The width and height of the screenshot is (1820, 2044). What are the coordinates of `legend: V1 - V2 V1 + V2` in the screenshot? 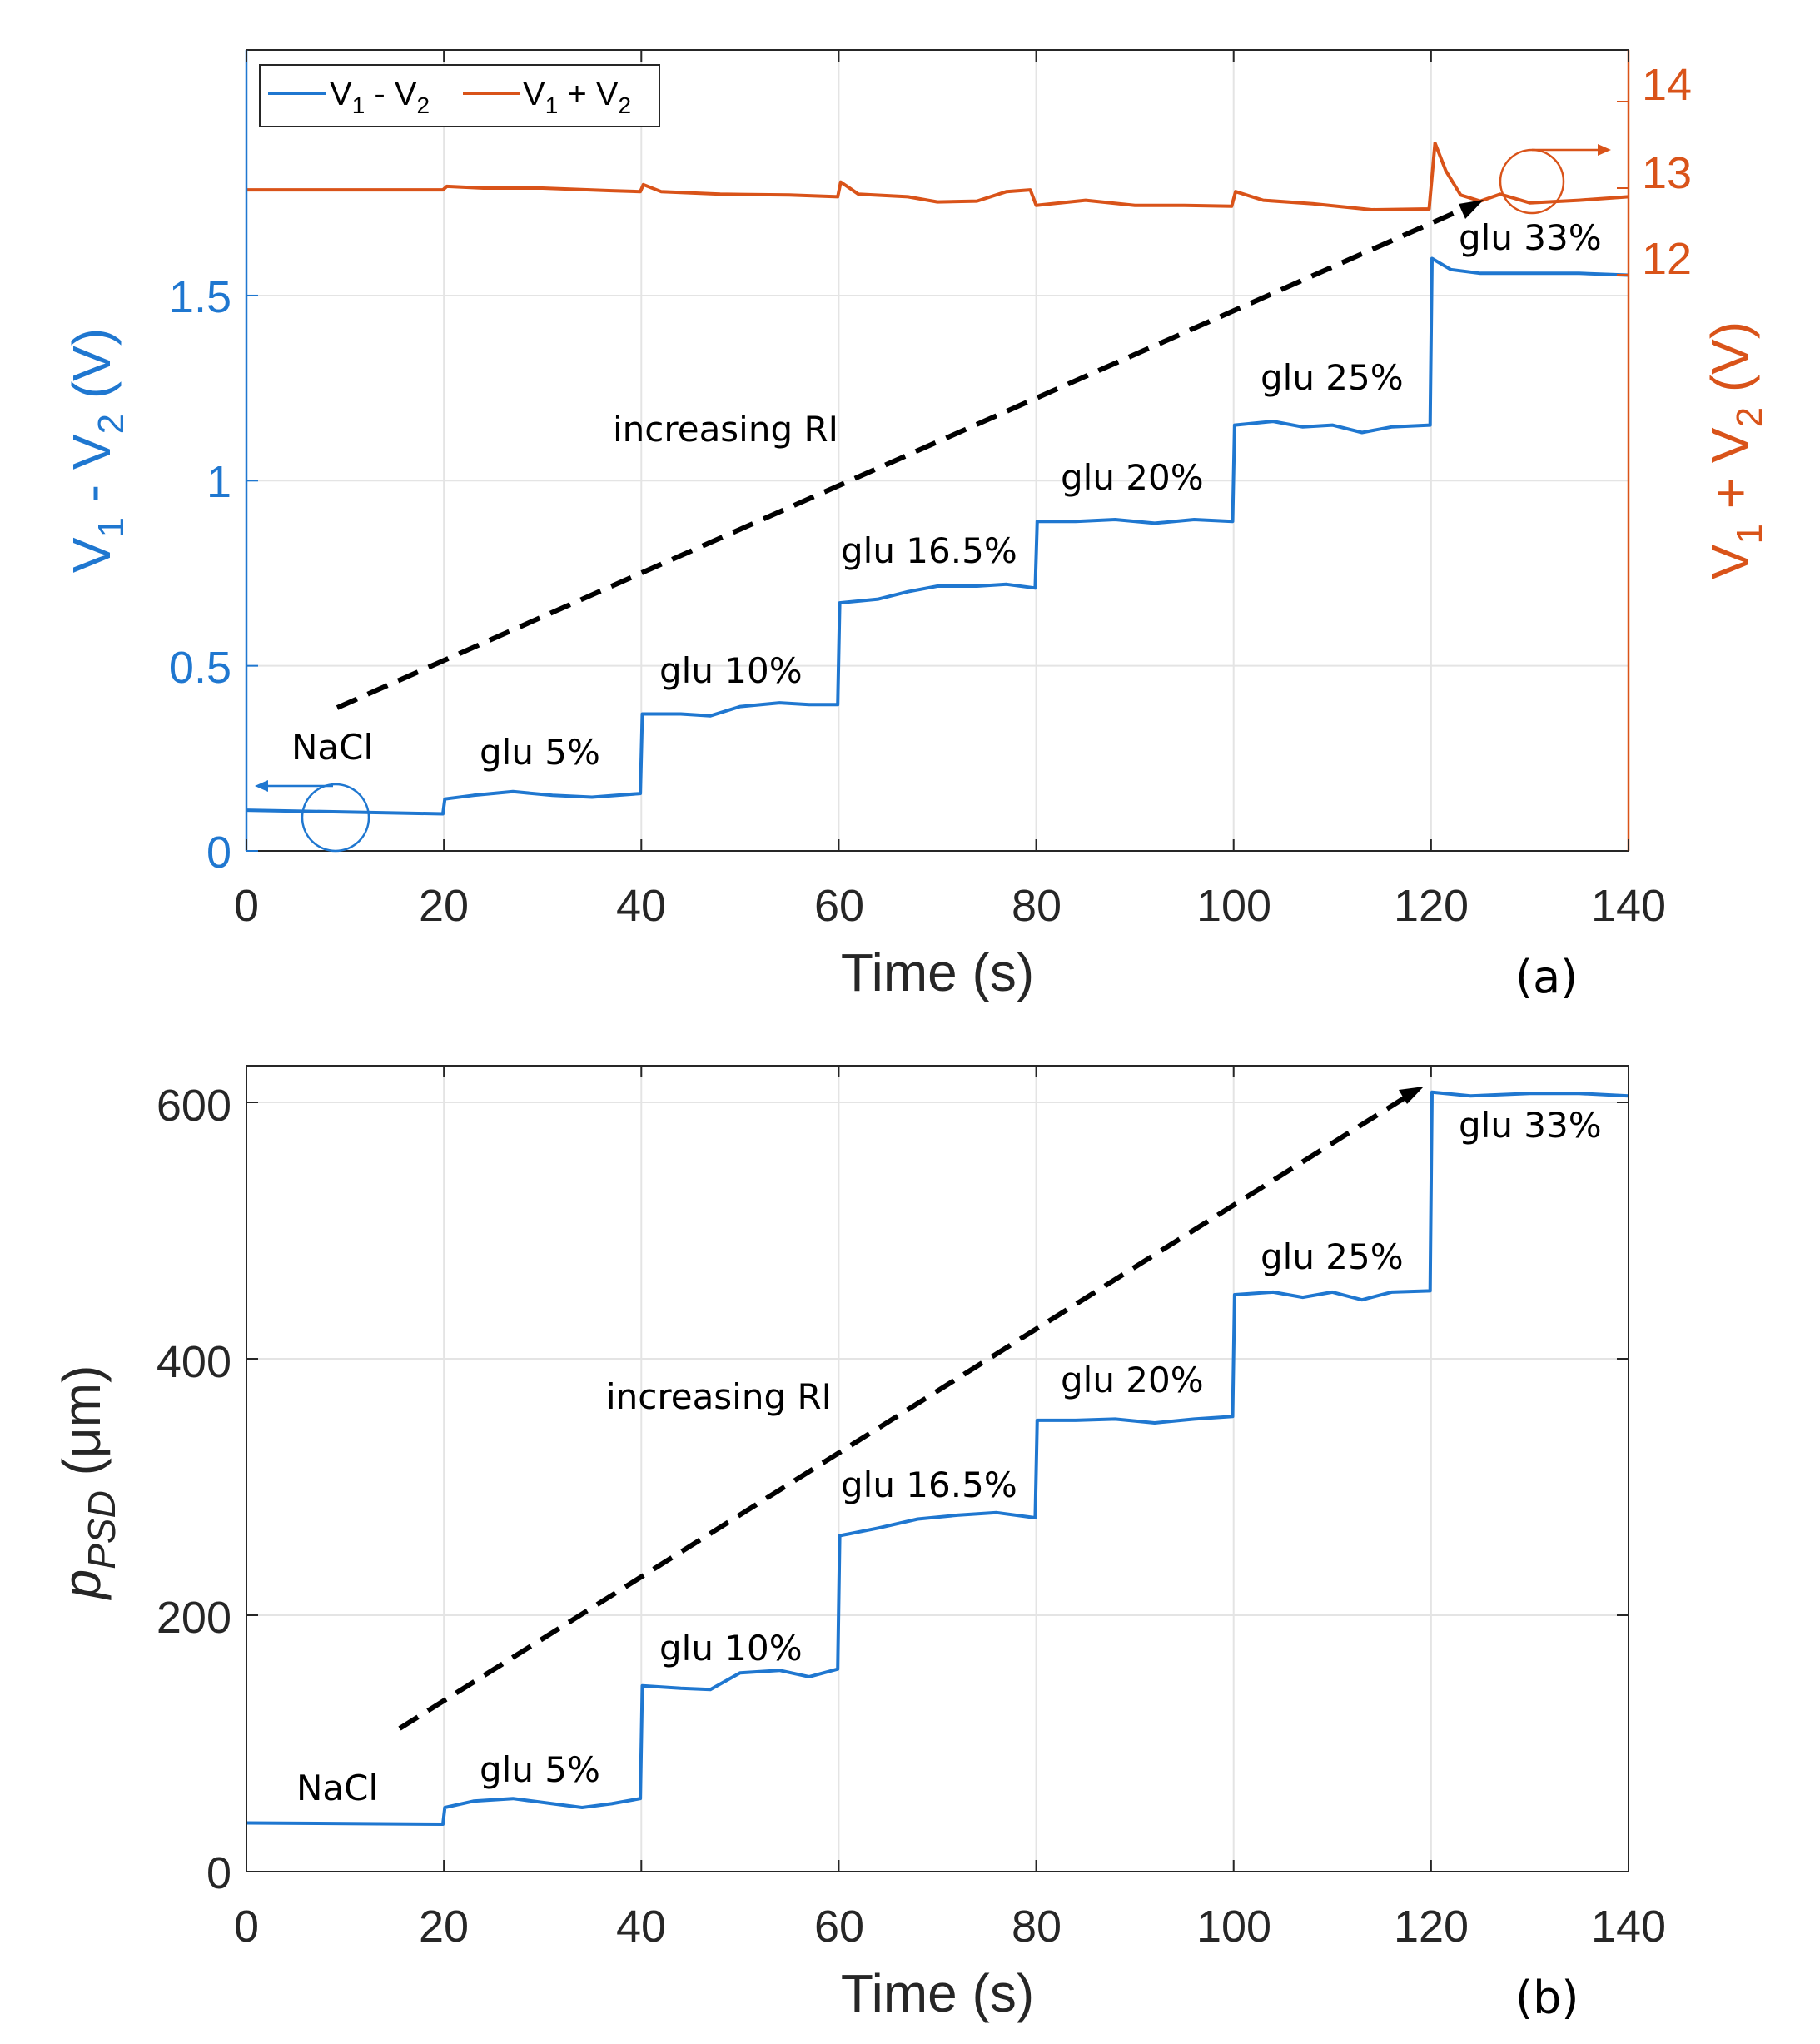 It's located at (459, 95).